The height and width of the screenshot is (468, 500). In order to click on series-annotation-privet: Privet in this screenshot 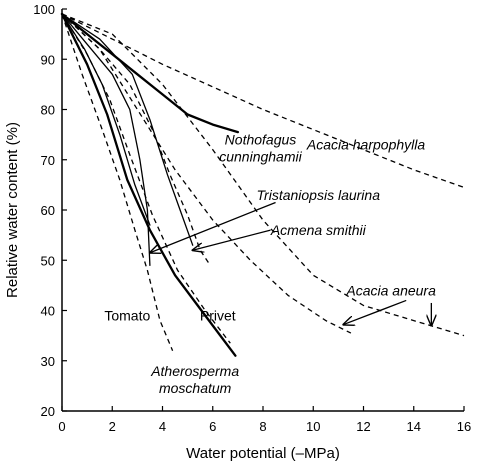, I will do `click(218, 316)`.